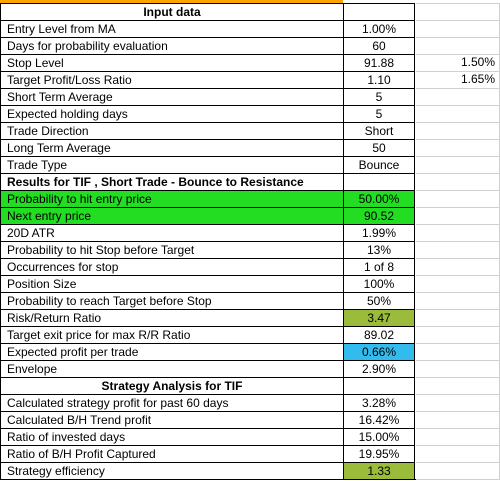  What do you see at coordinates (171, 45) in the screenshot?
I see `row-label: Days for probability evaluation` at bounding box center [171, 45].